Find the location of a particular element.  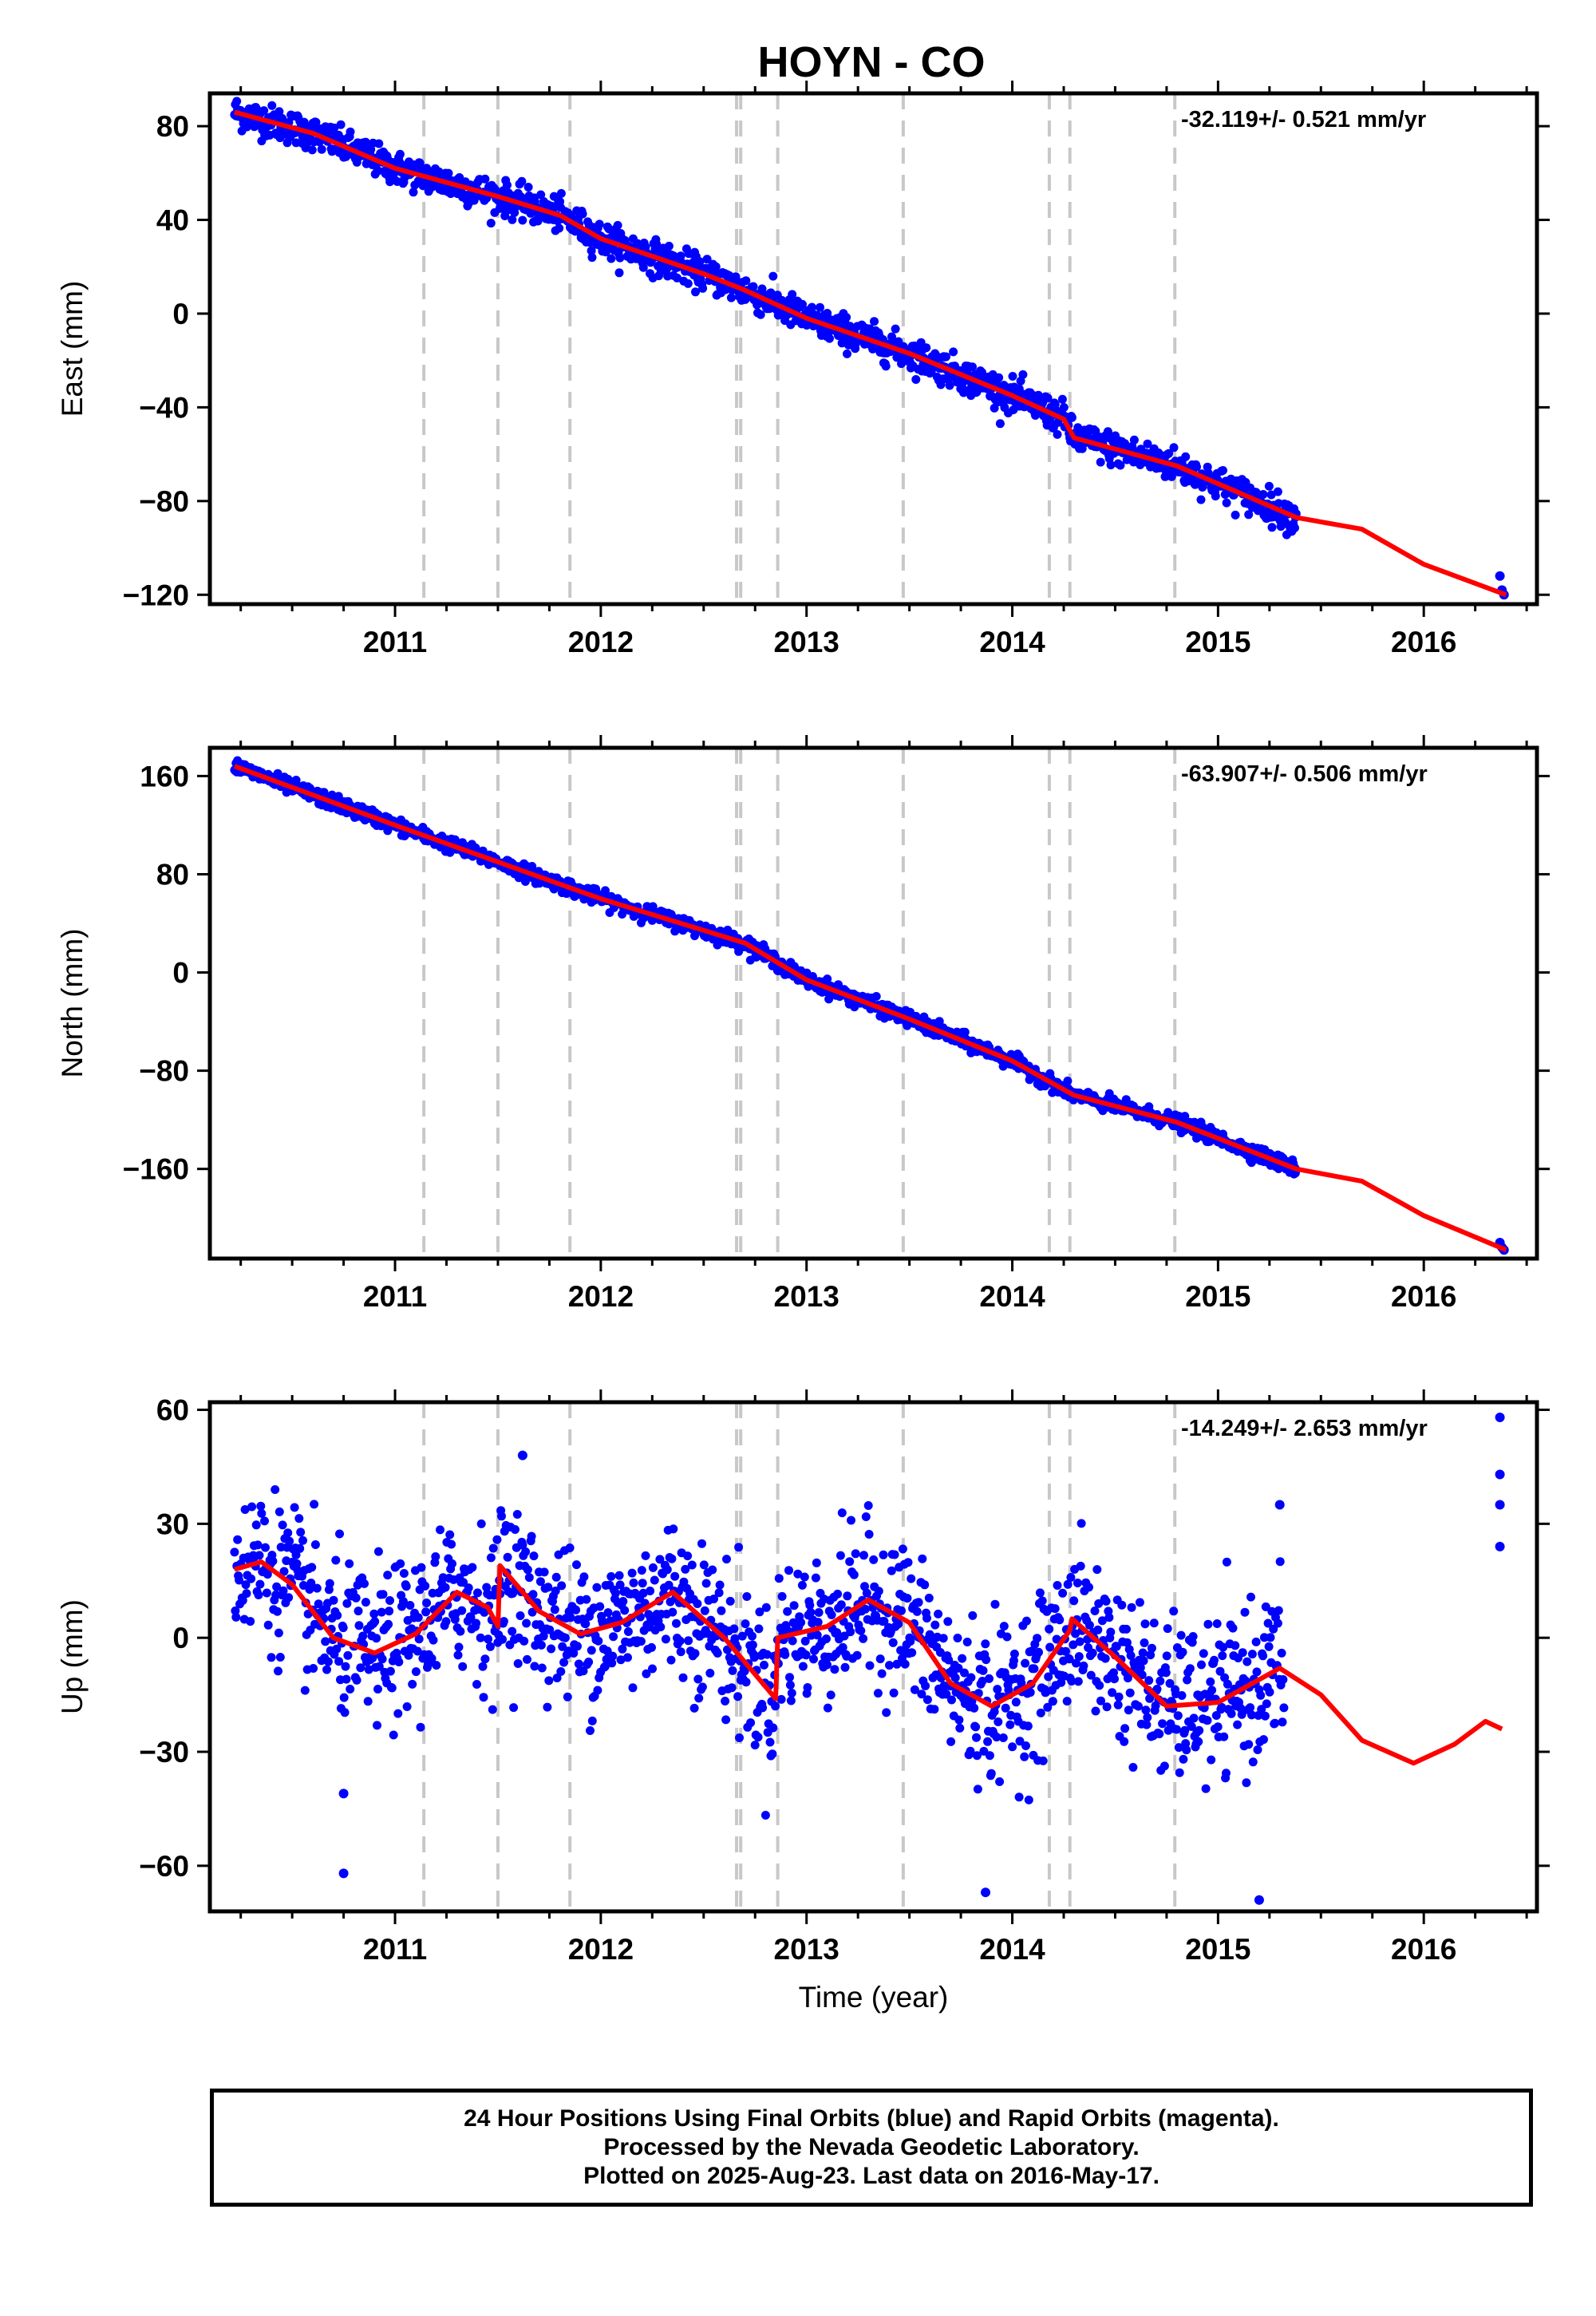

y-tick-label: −30 is located at coordinates (164, 1752).